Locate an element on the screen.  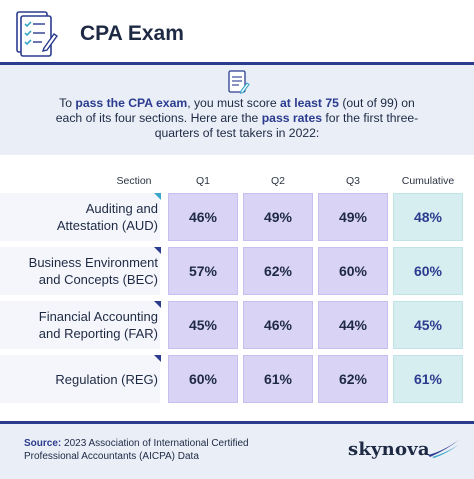
table-row-bec is located at coordinates (80, 271).